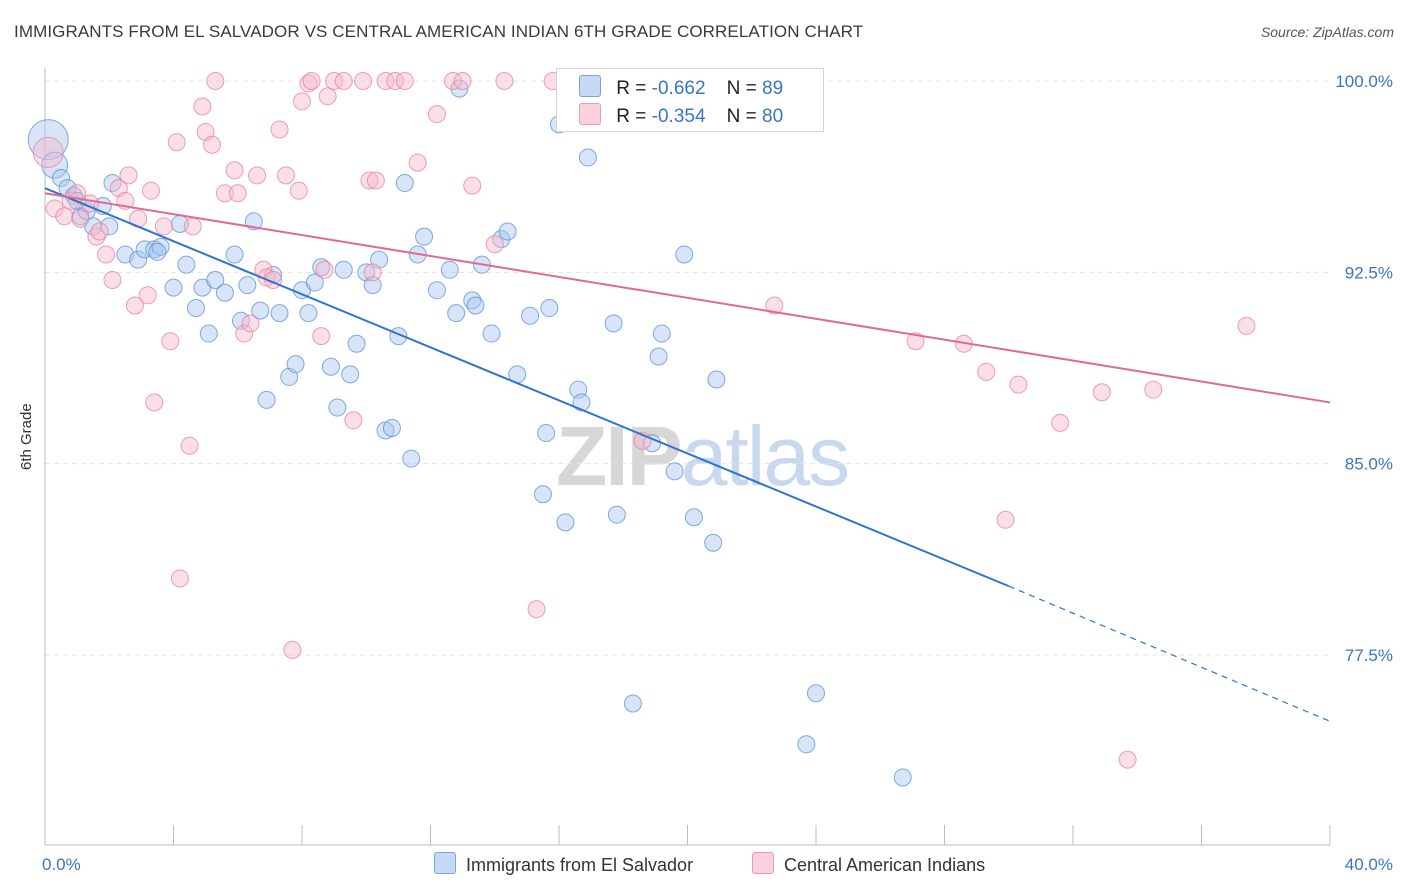 This screenshot has width=1406, height=892. I want to click on source-label: Source: ZipAtlas.com, so click(1327, 32).